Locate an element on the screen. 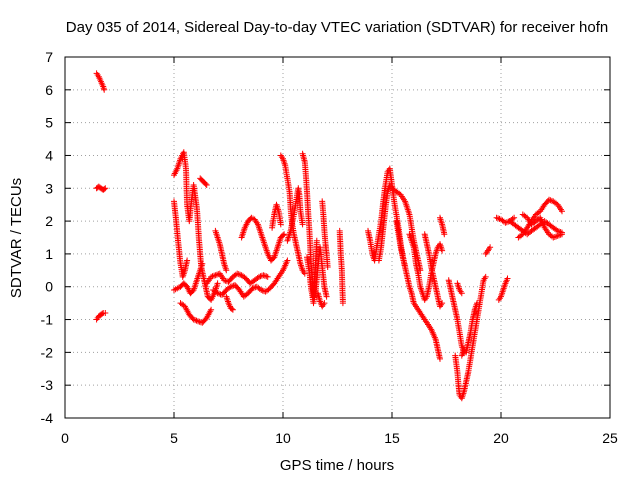 Image resolution: width=640 pixels, height=480 pixels. x-tick-label: 10 is located at coordinates (283, 438).